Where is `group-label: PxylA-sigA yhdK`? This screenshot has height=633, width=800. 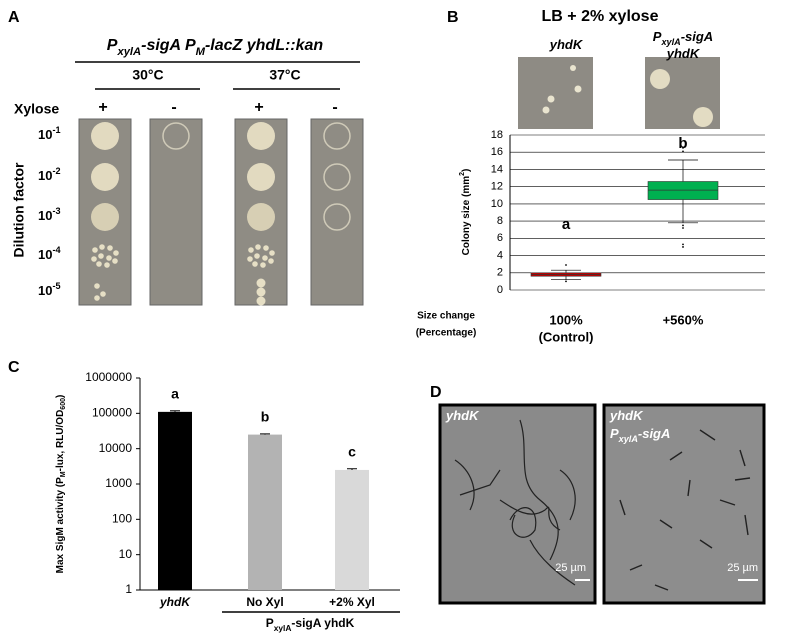 group-label: PxylA-sigA yhdK is located at coordinates (310, 624).